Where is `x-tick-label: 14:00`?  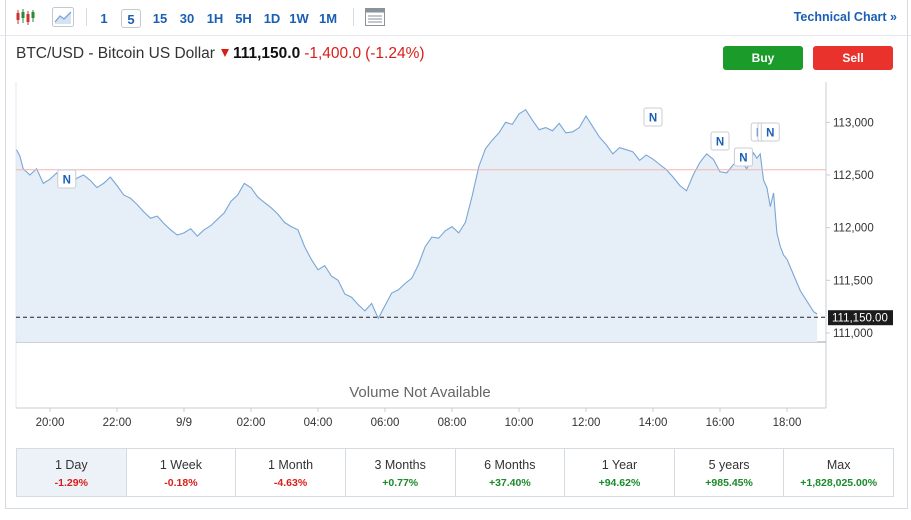
x-tick-label: 14:00 is located at coordinates (653, 423).